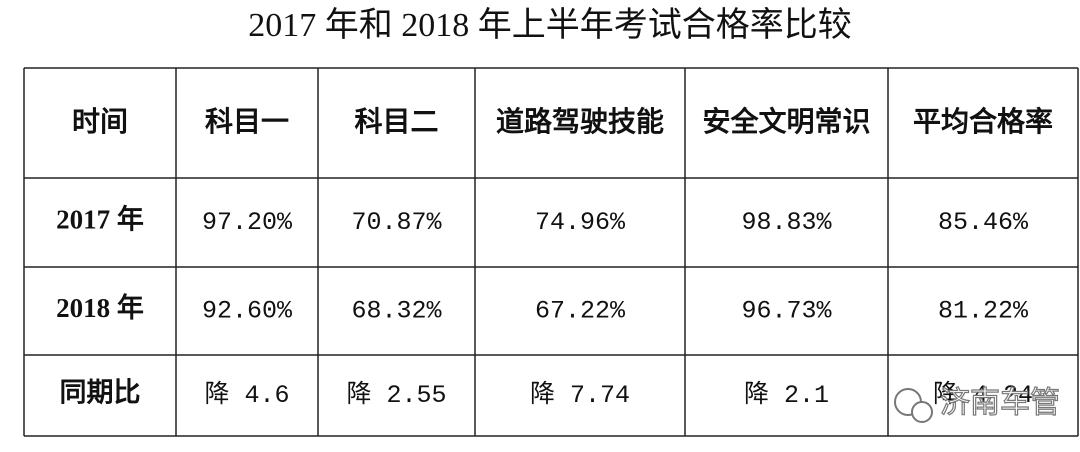 The image size is (1080, 452). I want to click on cell: 降 2.1, so click(786, 395).